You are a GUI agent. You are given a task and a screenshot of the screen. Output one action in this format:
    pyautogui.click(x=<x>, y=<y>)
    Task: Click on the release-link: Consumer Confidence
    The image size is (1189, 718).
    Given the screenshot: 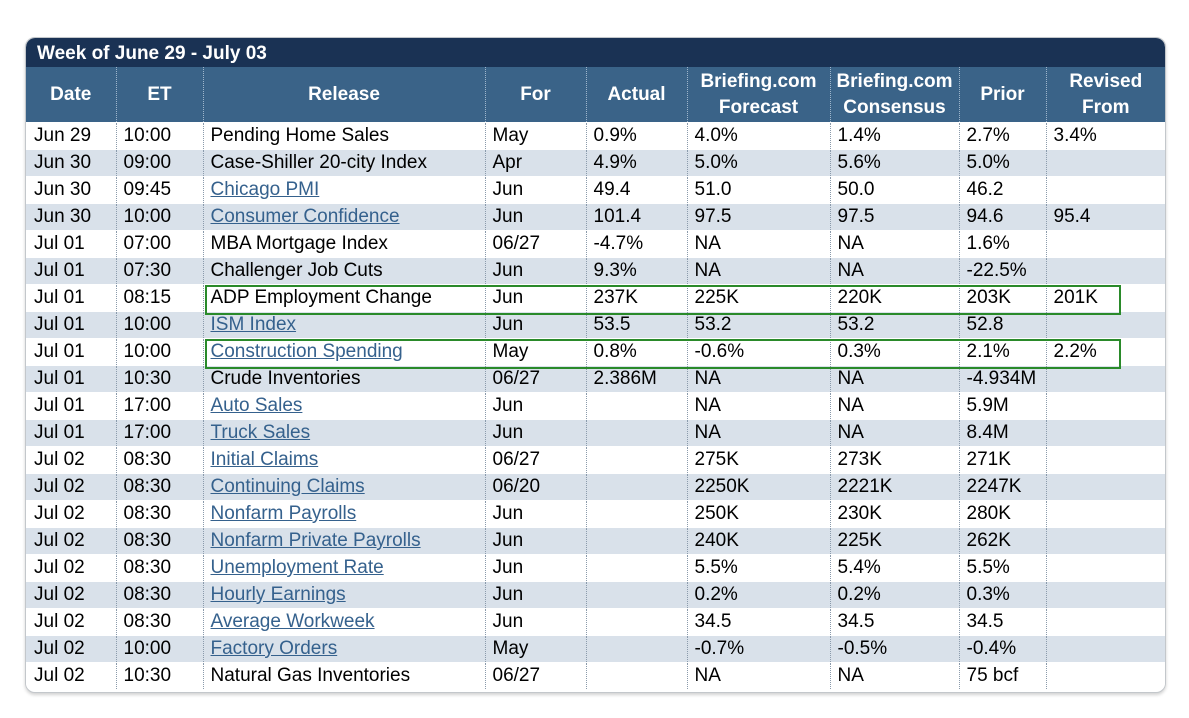 What is the action you would take?
    pyautogui.click(x=305, y=216)
    